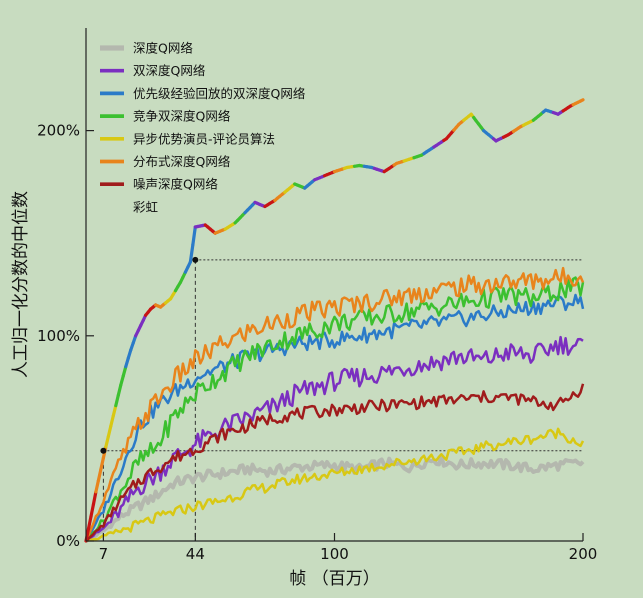  I want to click on x-tick-label-3: 200, so click(583, 554).